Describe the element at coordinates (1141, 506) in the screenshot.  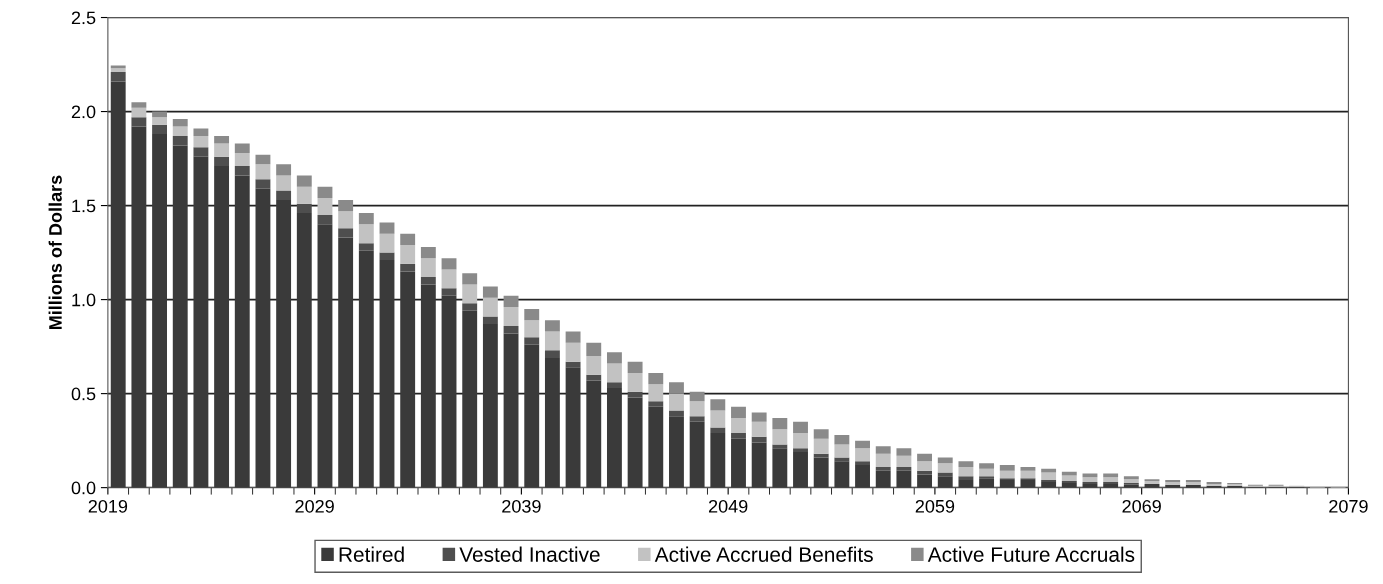
I see `x-tick-label: 2069` at that location.